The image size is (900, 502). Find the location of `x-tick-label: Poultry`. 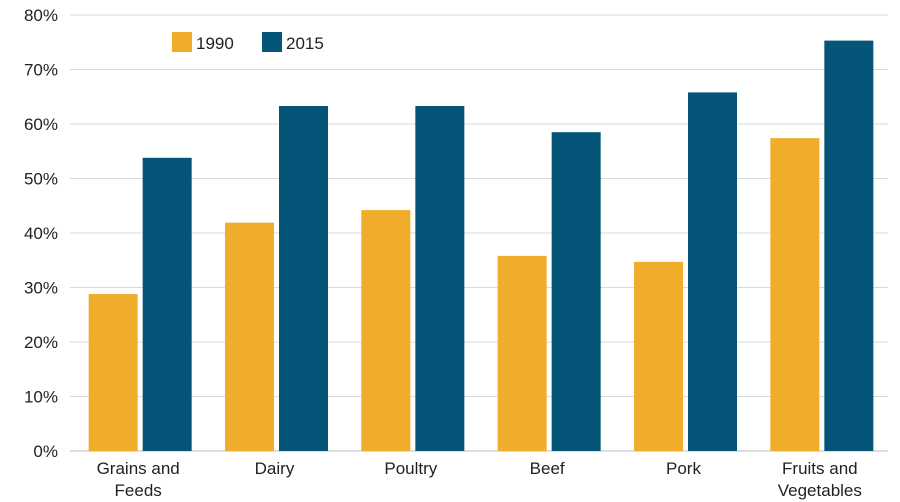

x-tick-label: Poultry is located at coordinates (410, 468).